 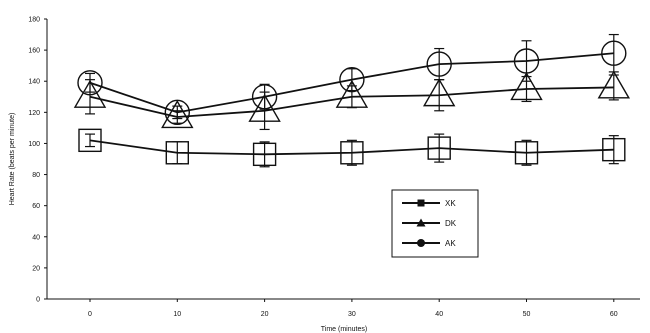 What do you see at coordinates (36, 206) in the screenshot?
I see `y-tick-label: 60` at bounding box center [36, 206].